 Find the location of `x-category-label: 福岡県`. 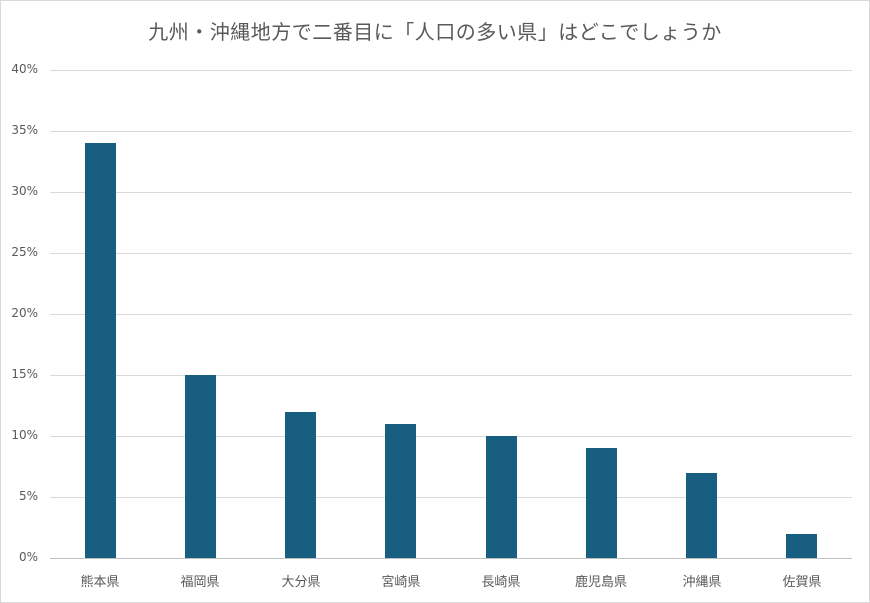

x-category-label: 福岡県 is located at coordinates (200, 582).